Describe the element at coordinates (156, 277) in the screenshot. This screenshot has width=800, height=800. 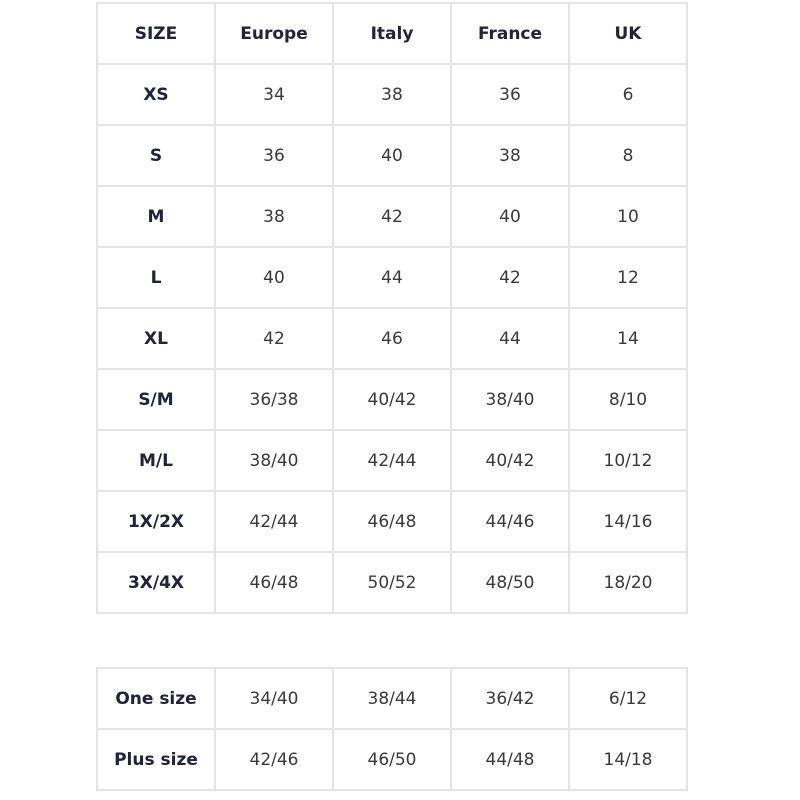
I see `size-label-cell: L` at that location.